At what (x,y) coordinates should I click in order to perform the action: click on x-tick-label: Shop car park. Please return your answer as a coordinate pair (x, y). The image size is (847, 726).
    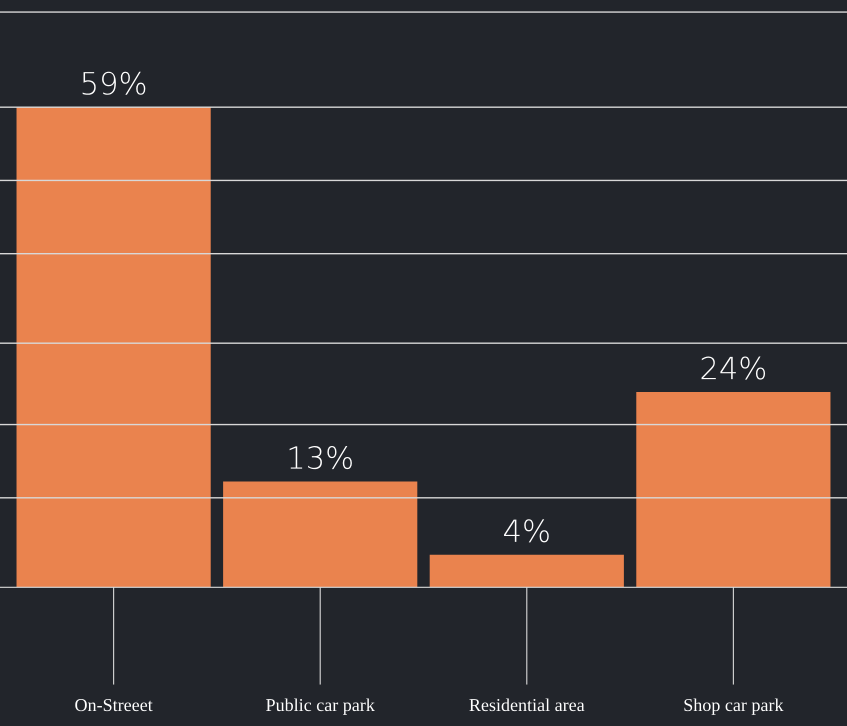
    Looking at the image, I should click on (734, 706).